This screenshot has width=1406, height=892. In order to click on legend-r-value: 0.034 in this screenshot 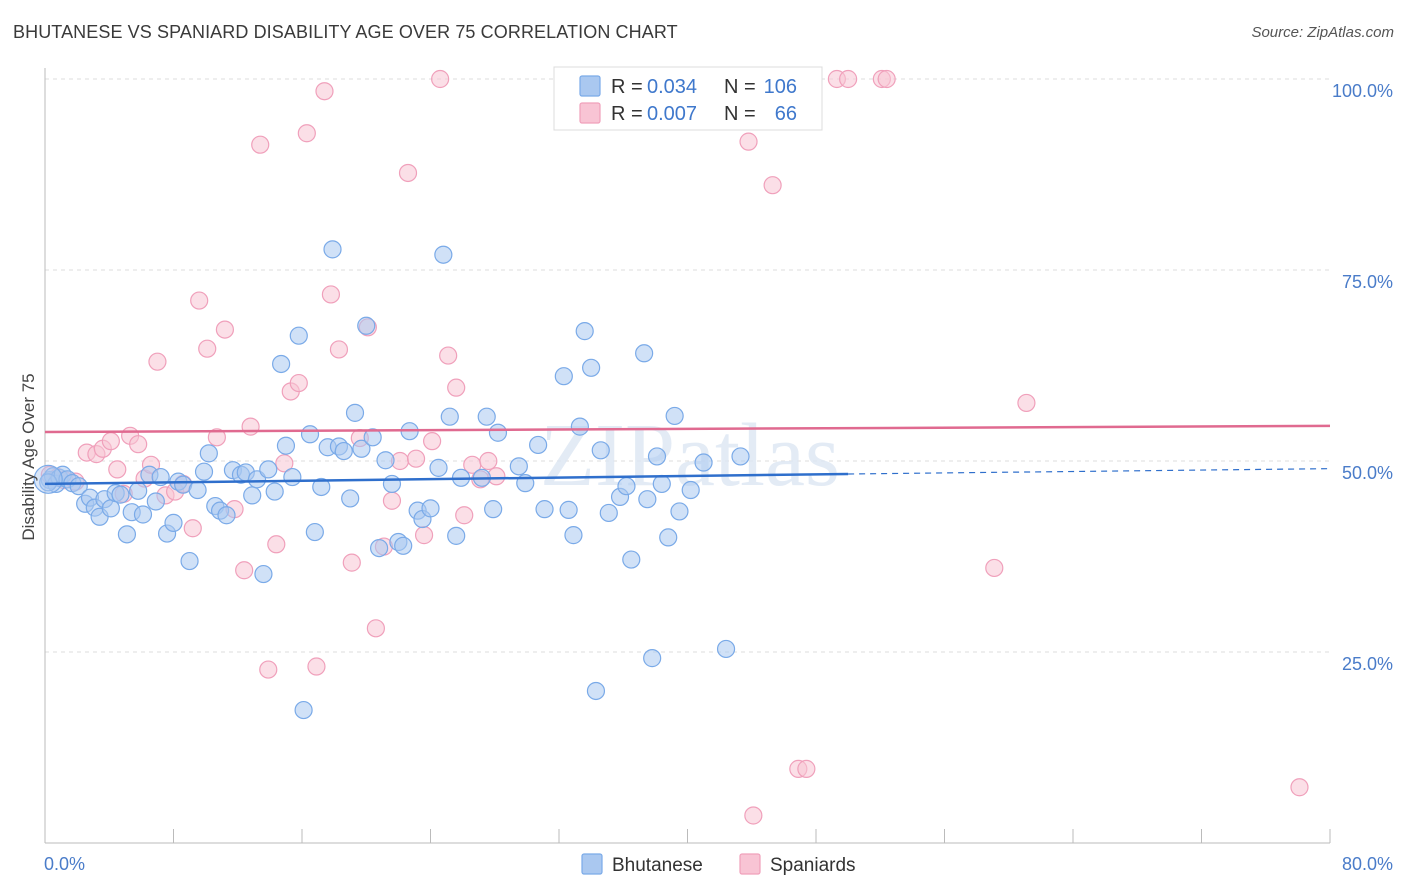, I will do `click(672, 87)`.